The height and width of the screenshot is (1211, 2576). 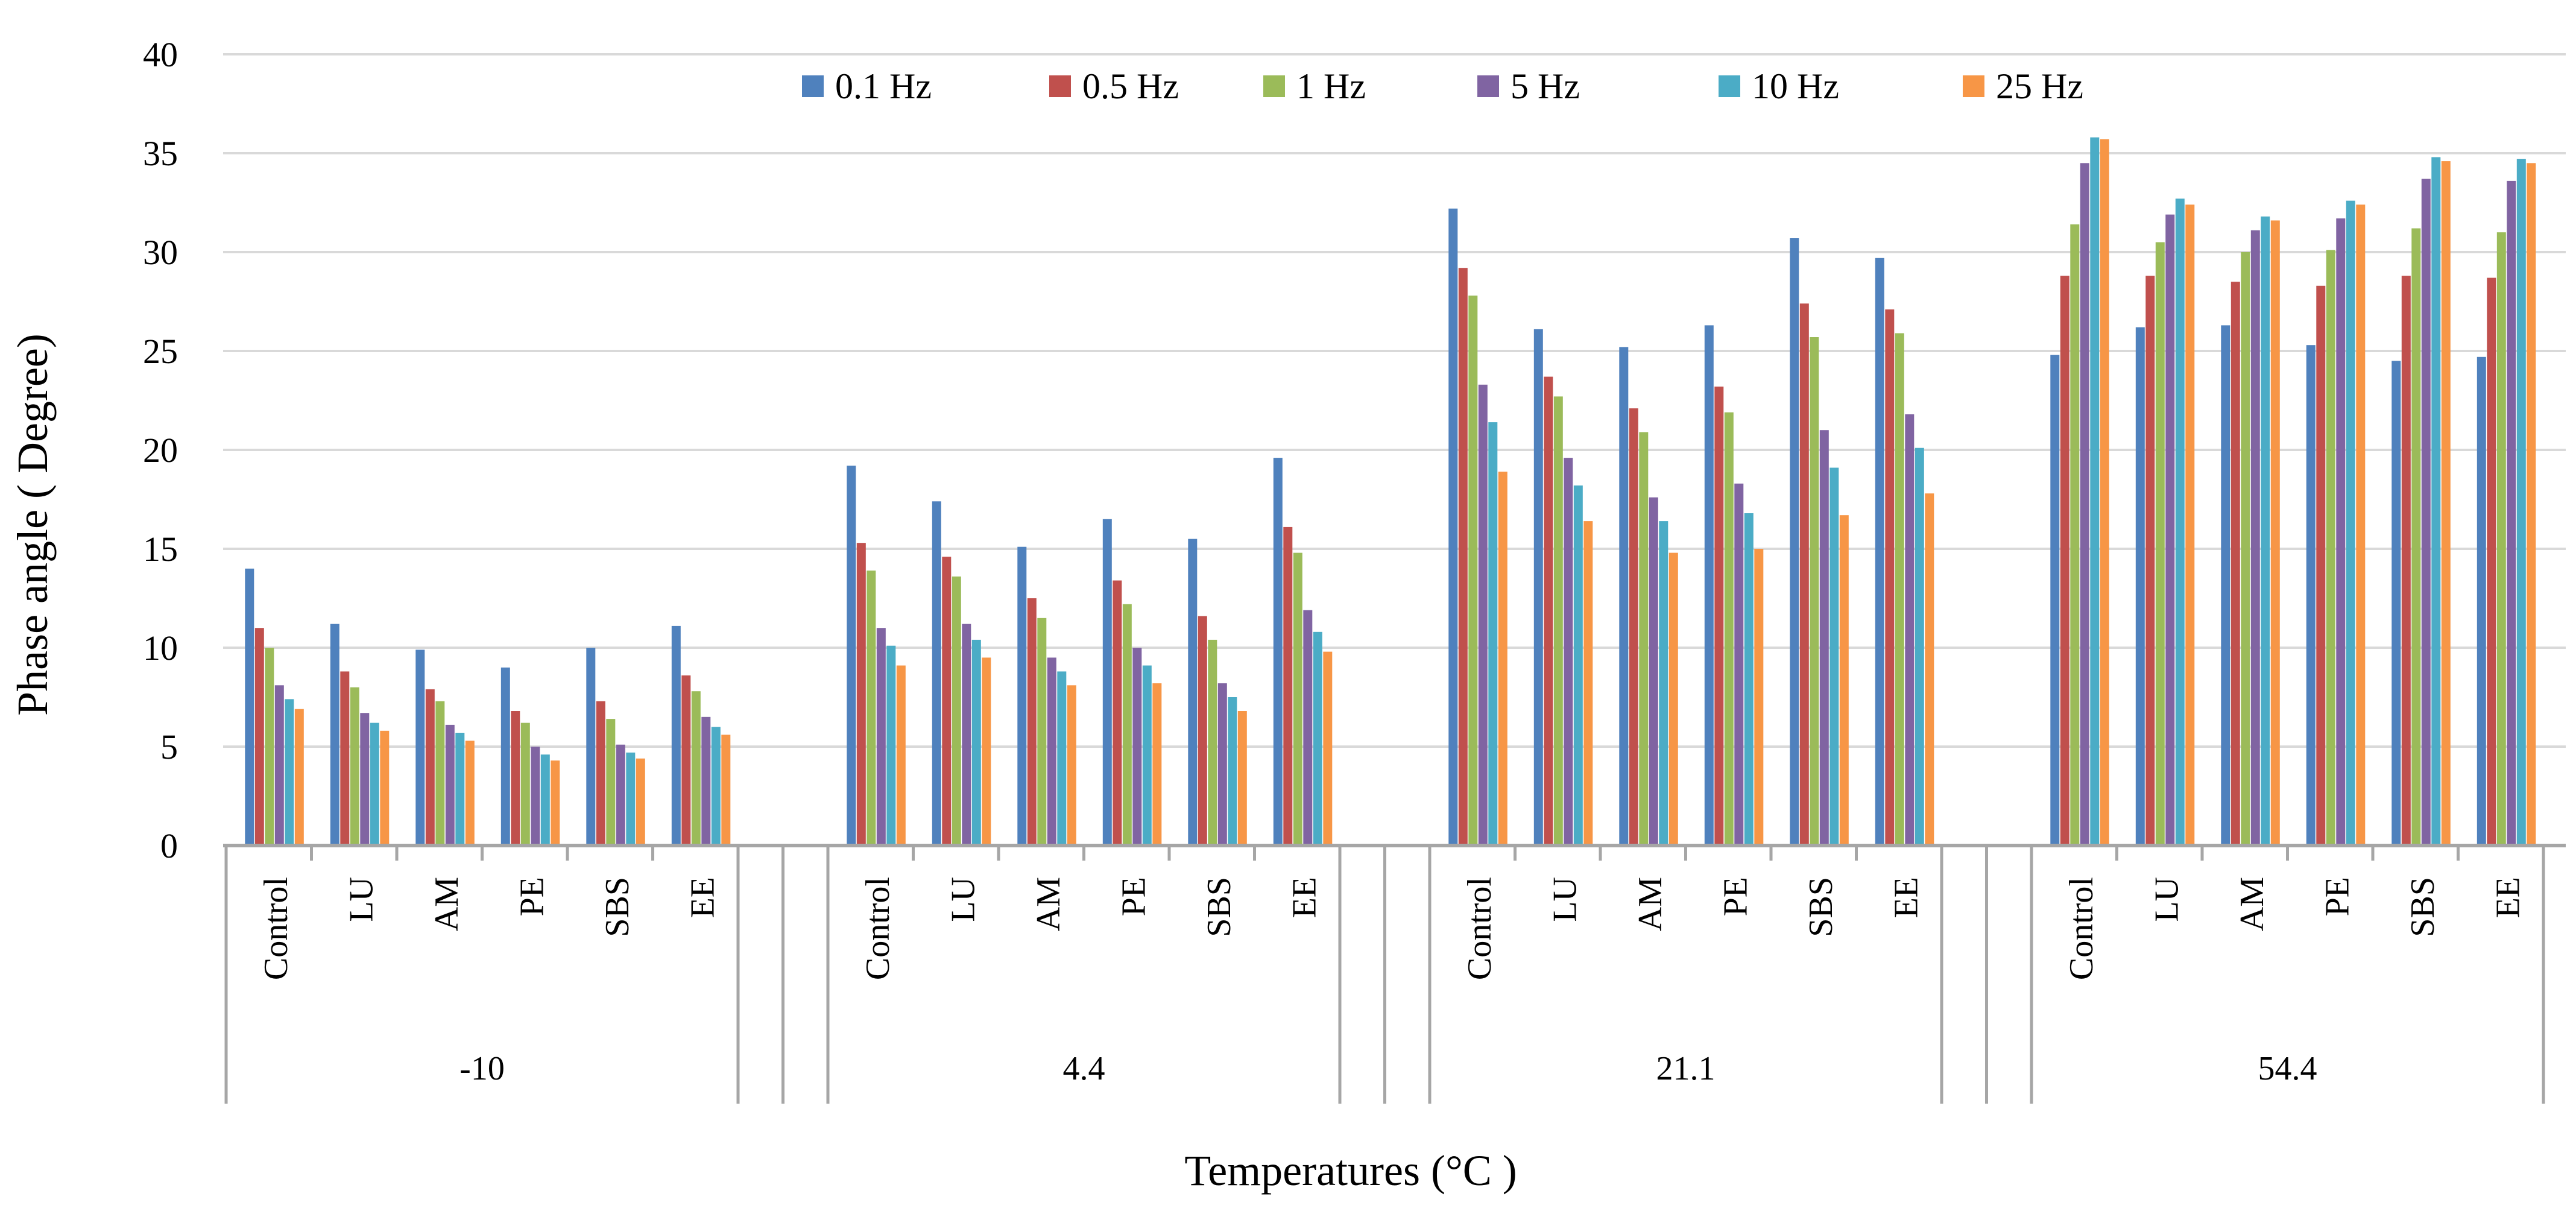 I want to click on legend-label: 5 Hz, so click(x=1545, y=86).